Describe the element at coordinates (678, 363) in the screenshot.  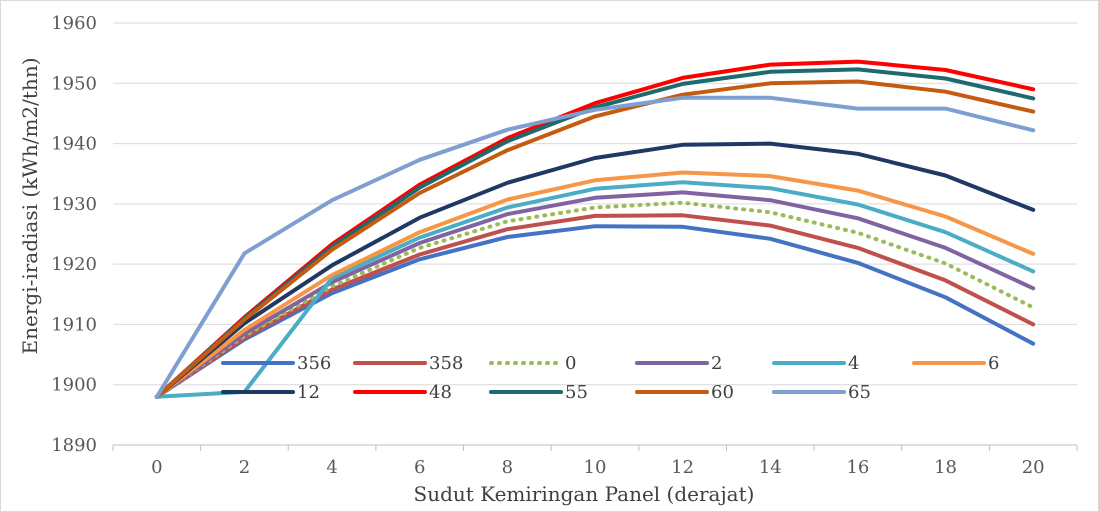
I see `legend-item-2: 2` at that location.